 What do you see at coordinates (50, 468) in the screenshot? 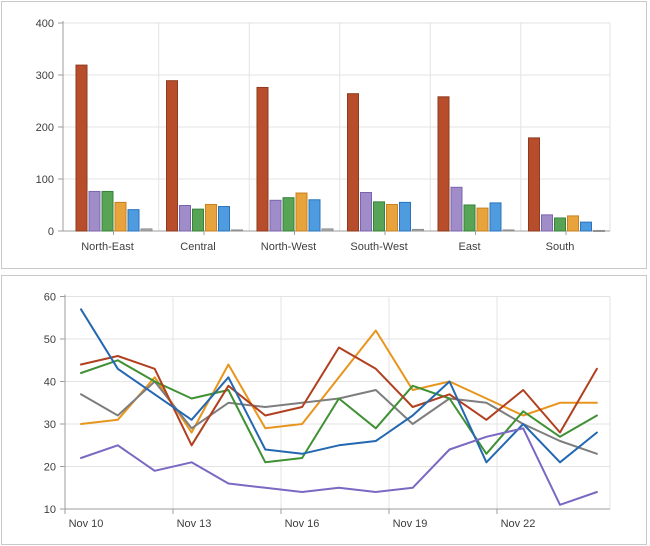
I see `y-axis-label: 20` at bounding box center [50, 468].